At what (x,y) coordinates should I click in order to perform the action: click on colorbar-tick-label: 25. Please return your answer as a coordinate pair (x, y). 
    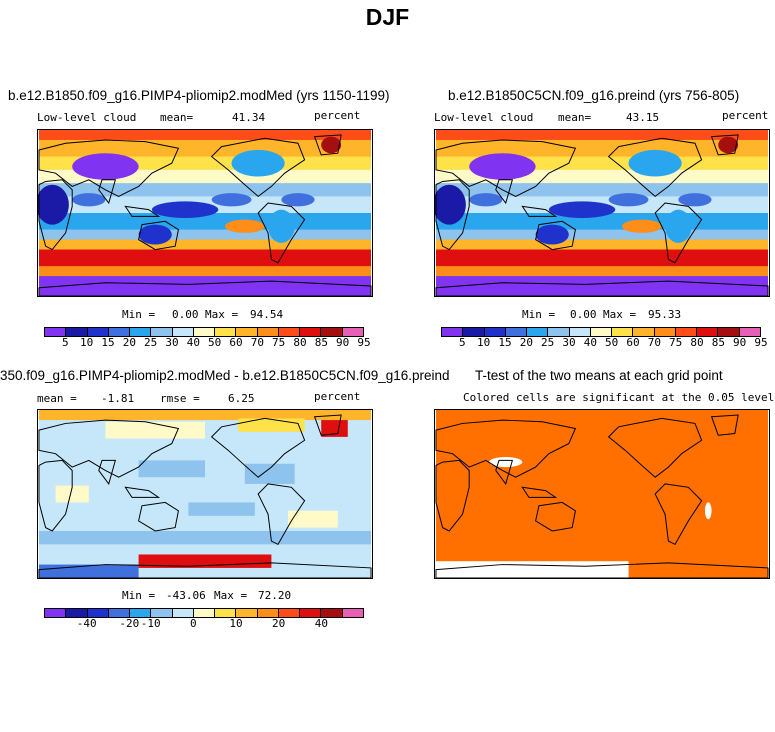
    Looking at the image, I should click on (151, 342).